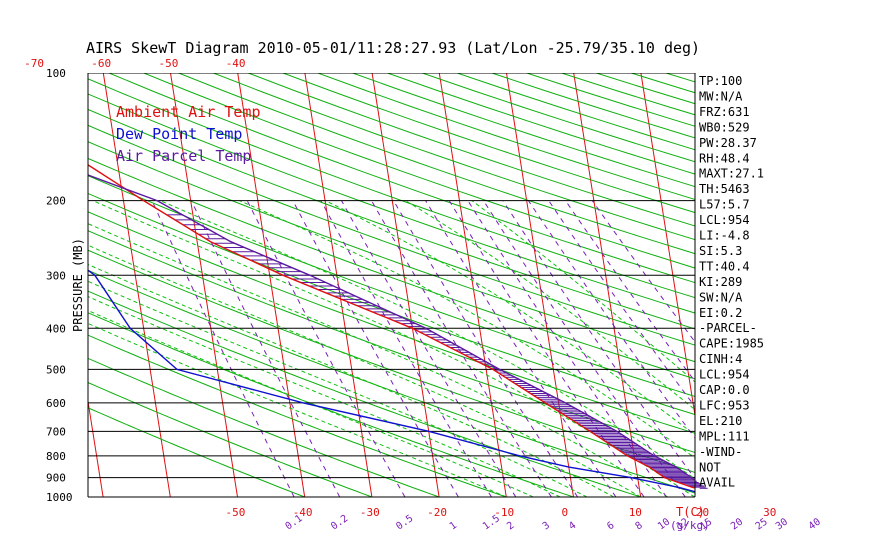 The height and width of the screenshot is (560, 870). What do you see at coordinates (78, 285) in the screenshot?
I see `y-axis-title: PRESSURE (MB)` at bounding box center [78, 285].